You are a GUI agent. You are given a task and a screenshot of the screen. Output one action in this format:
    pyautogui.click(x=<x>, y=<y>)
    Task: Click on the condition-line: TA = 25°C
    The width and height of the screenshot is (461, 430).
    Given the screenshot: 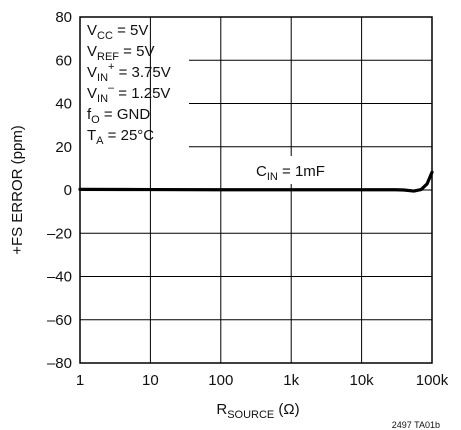 What is the action you would take?
    pyautogui.click(x=120, y=137)
    